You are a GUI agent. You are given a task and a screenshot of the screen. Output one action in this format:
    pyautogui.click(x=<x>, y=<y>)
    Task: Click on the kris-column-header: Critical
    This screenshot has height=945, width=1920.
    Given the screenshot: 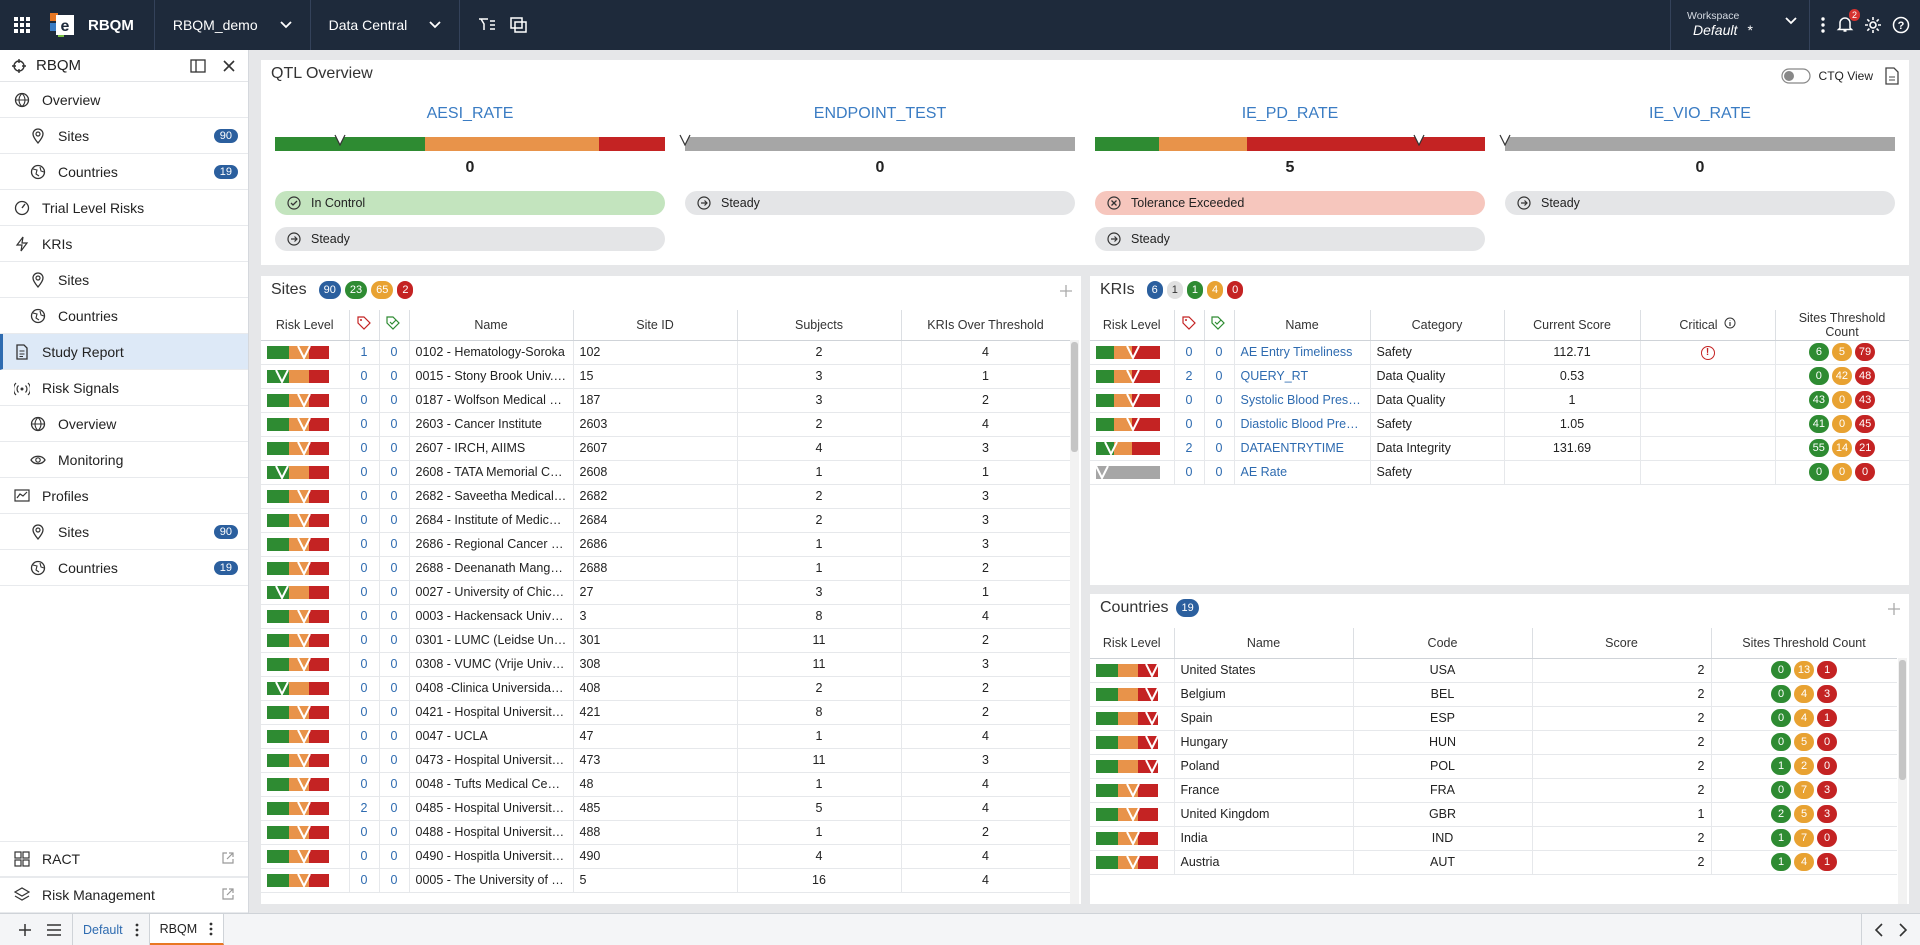 What is the action you would take?
    pyautogui.click(x=1708, y=325)
    